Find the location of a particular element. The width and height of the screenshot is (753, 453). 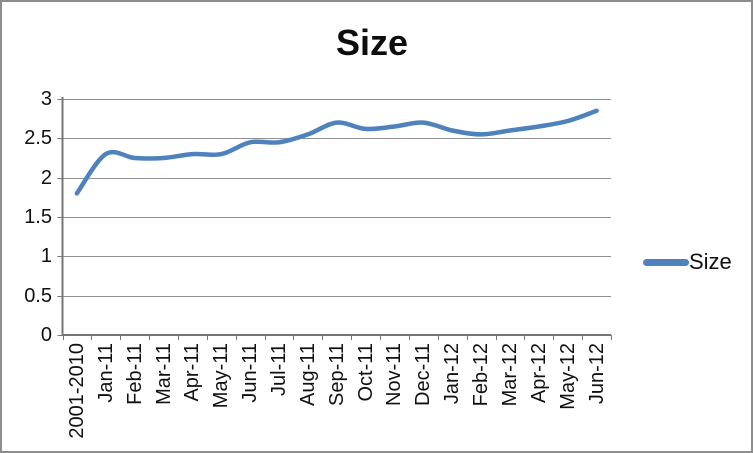

x-axis-label: Jan-12 is located at coordinates (452, 374).